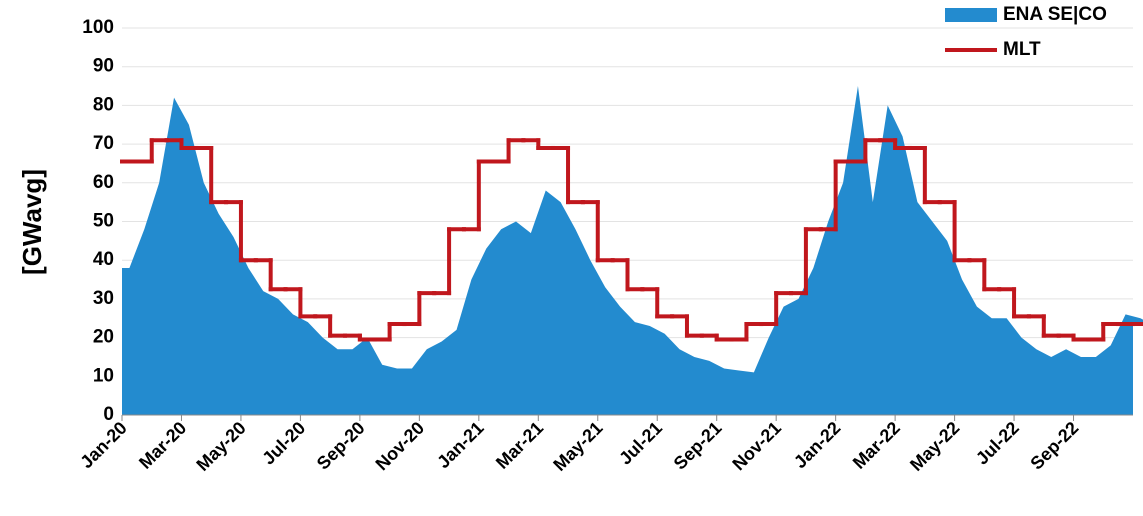  Describe the element at coordinates (283, 443) in the screenshot. I see `x-tick-label: Jul-20` at that location.